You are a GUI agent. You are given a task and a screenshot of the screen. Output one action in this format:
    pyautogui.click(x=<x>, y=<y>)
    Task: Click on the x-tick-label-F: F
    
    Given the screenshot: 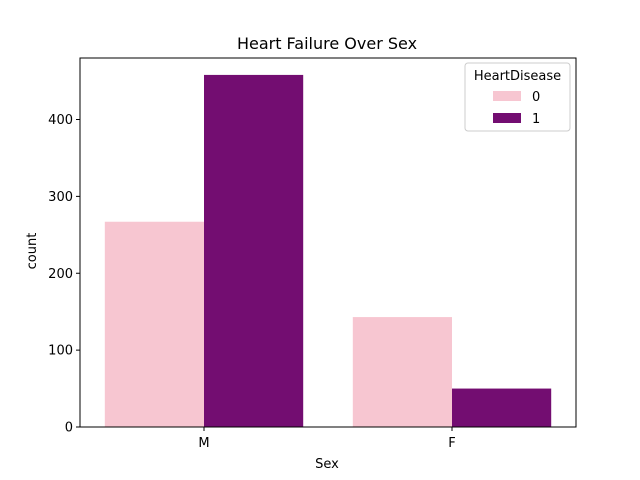 What is the action you would take?
    pyautogui.click(x=451, y=443)
    